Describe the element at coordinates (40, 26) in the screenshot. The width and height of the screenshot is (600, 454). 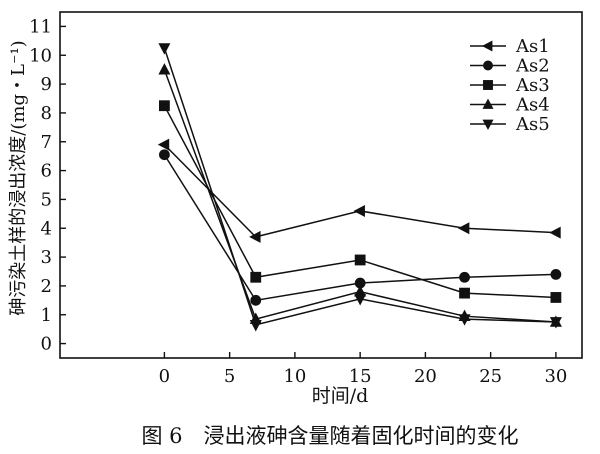
I see `y-tick-label: 11` at that location.